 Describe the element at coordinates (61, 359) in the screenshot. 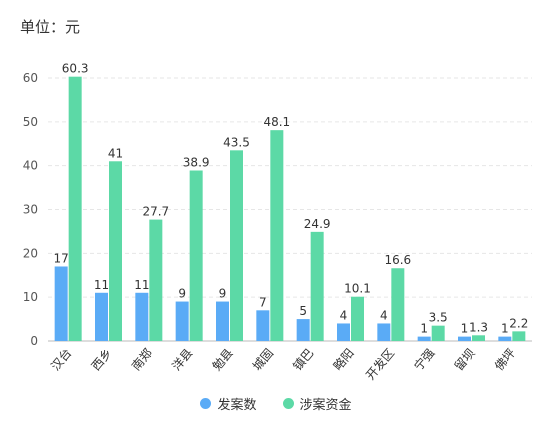

I see `x-tick-label: 汉台` at that location.